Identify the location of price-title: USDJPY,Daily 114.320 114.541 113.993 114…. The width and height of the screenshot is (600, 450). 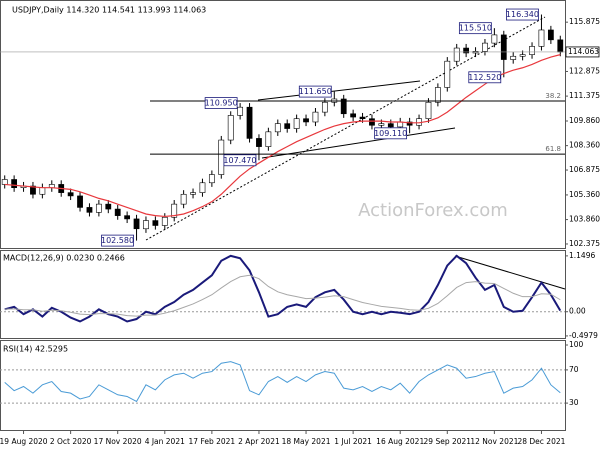
(109, 10).